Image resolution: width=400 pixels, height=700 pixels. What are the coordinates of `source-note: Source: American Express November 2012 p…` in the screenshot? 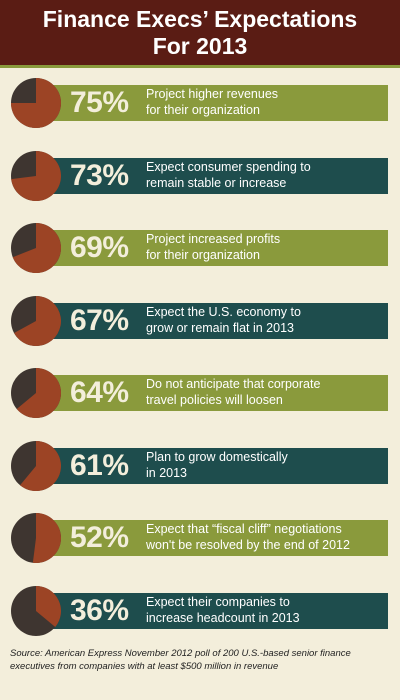 It's located at (180, 660).